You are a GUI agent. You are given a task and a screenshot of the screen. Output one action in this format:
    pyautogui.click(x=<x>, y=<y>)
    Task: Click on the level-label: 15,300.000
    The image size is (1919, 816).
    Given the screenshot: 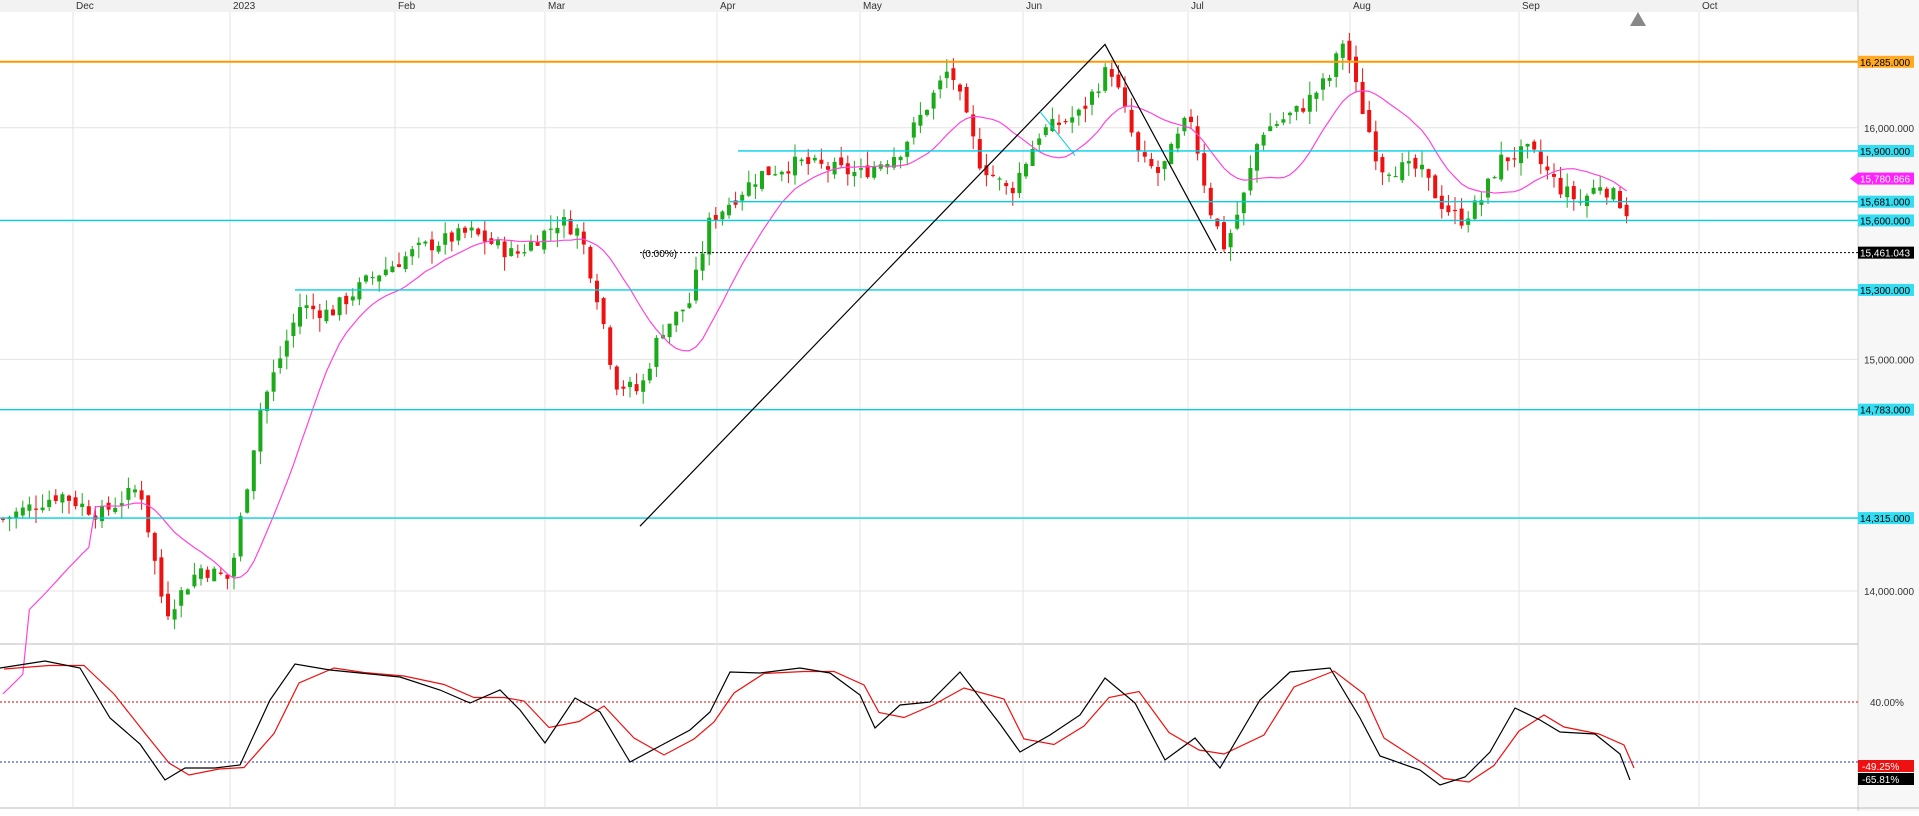 What is the action you would take?
    pyautogui.click(x=1885, y=291)
    